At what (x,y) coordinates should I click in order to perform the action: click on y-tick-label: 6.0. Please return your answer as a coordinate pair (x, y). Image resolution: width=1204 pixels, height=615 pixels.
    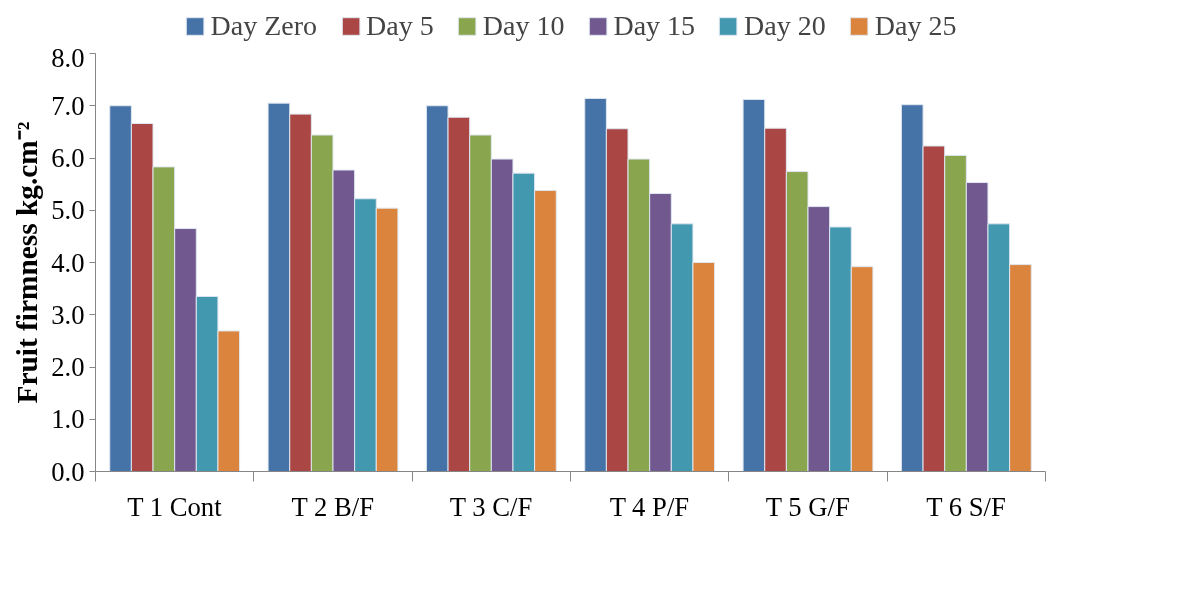
    Looking at the image, I should click on (68, 158).